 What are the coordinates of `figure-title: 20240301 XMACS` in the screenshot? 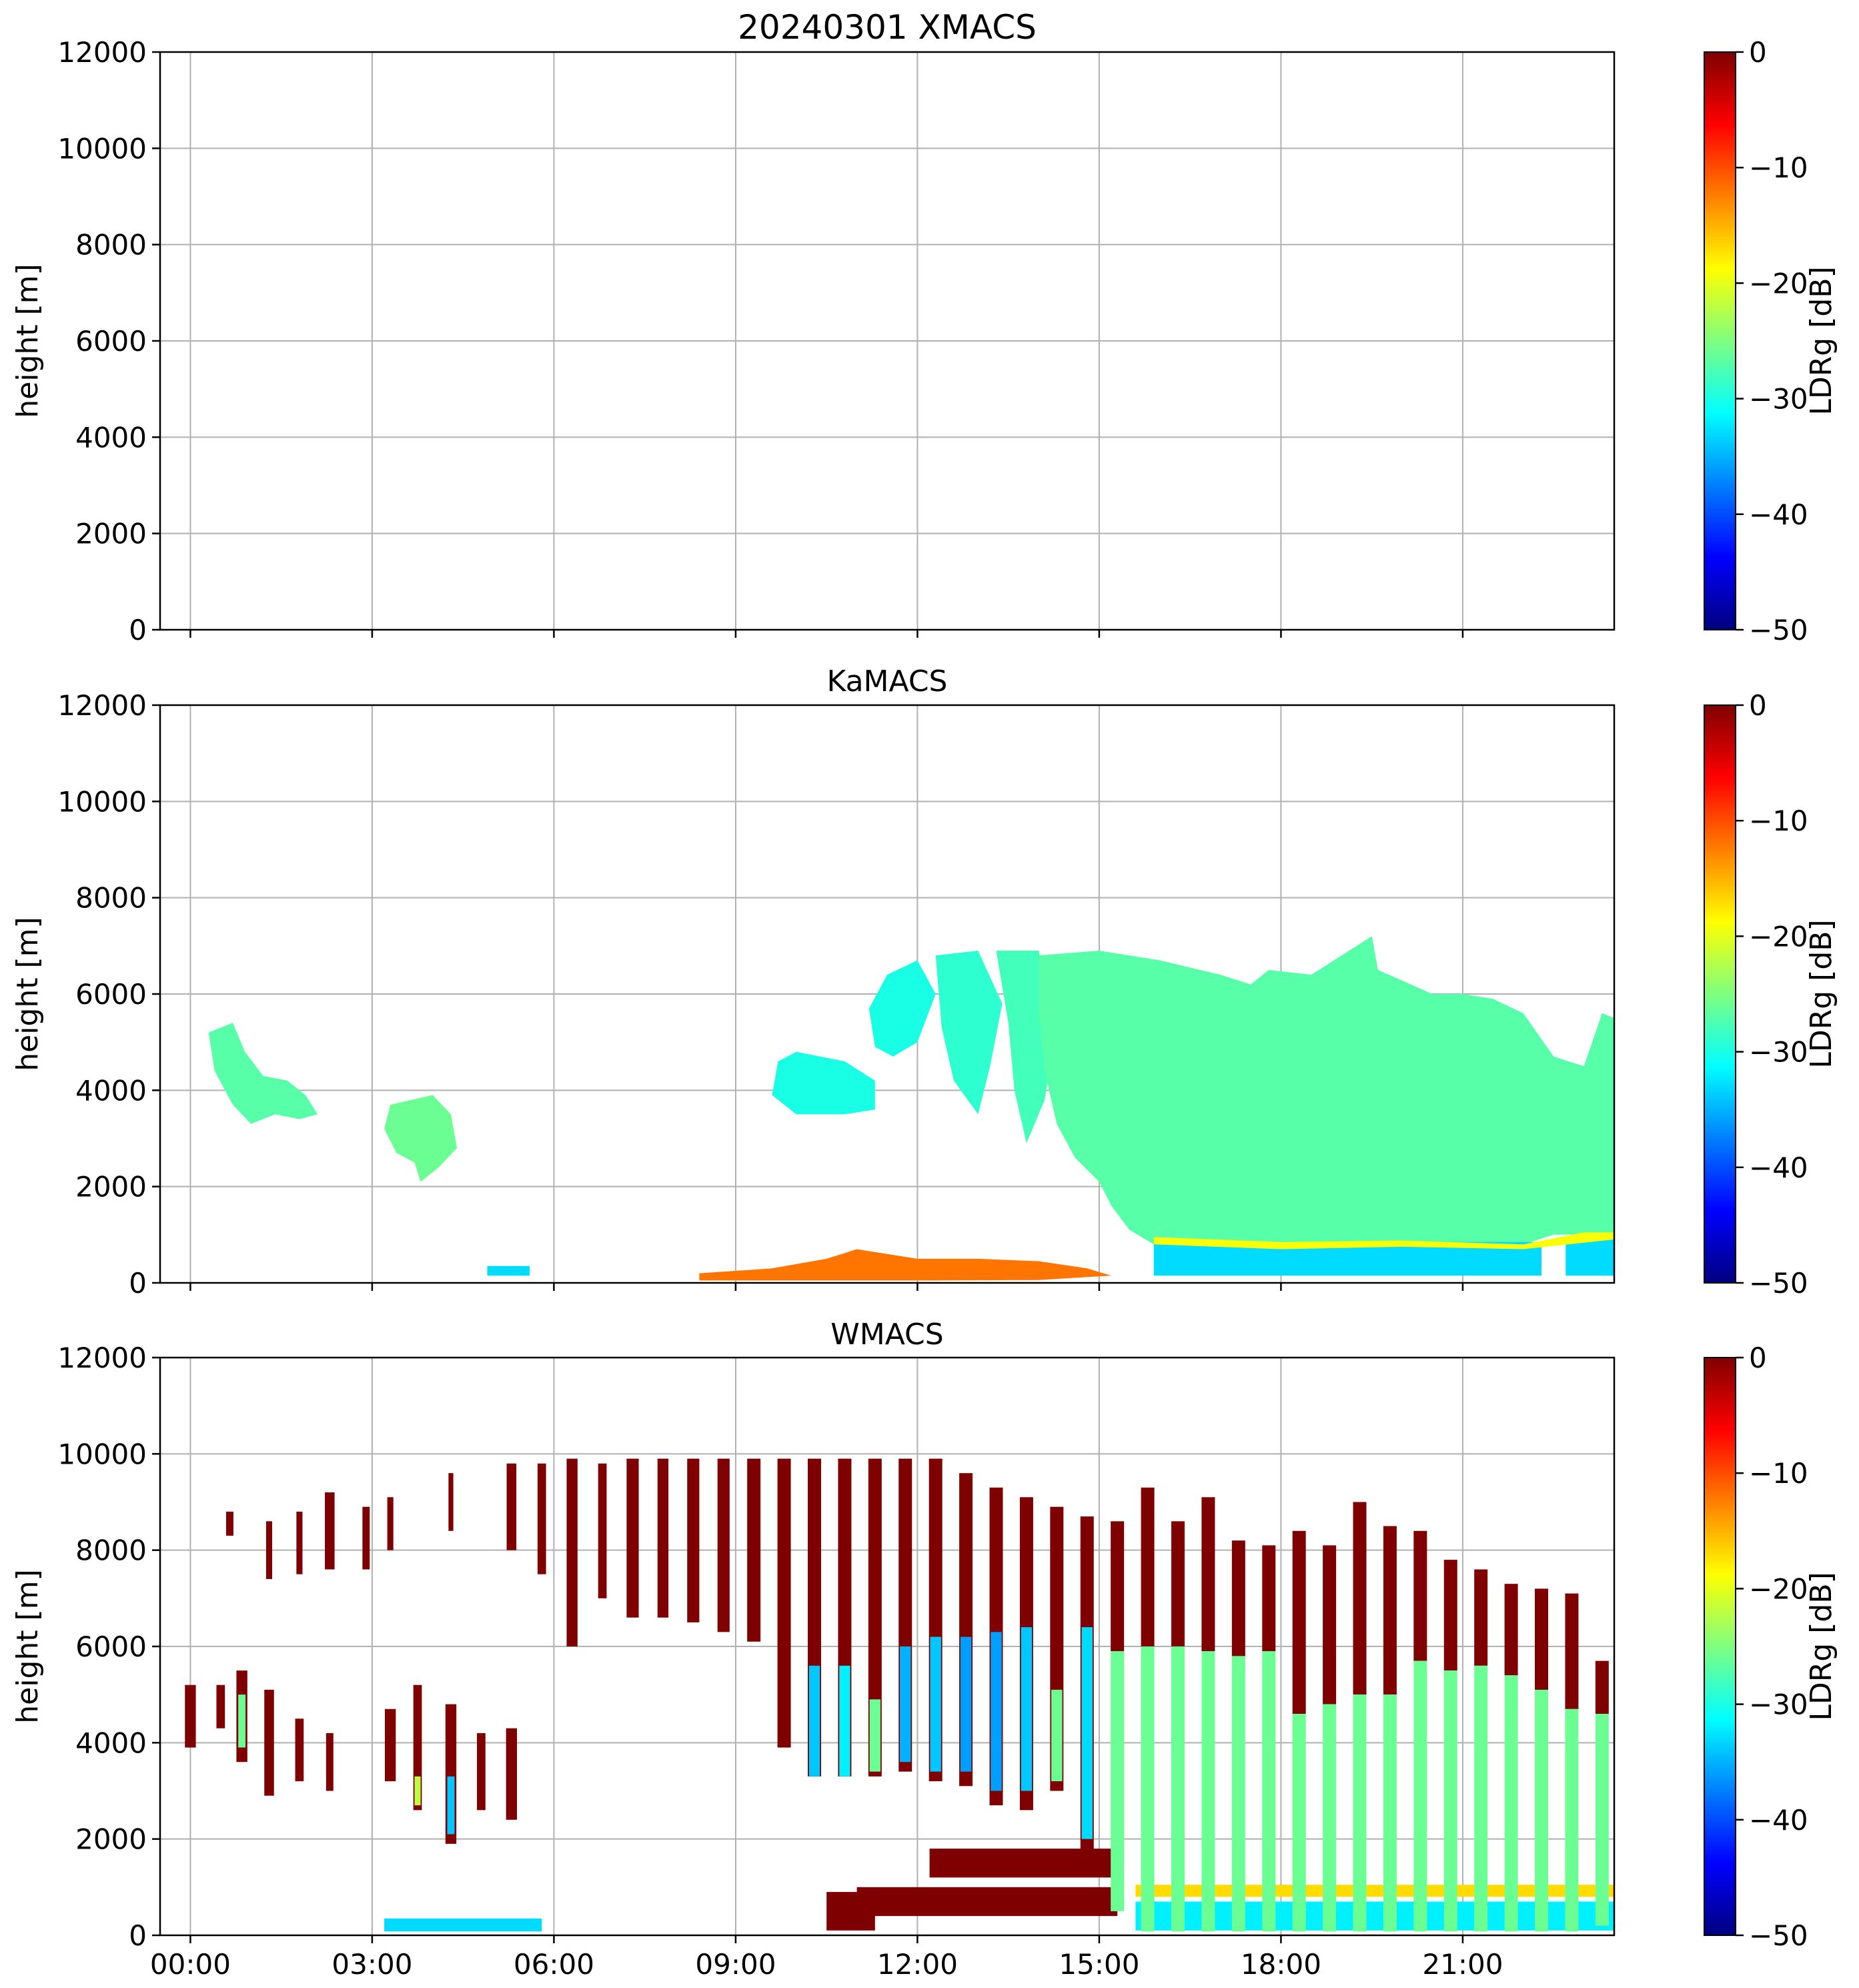 It's located at (888, 27).